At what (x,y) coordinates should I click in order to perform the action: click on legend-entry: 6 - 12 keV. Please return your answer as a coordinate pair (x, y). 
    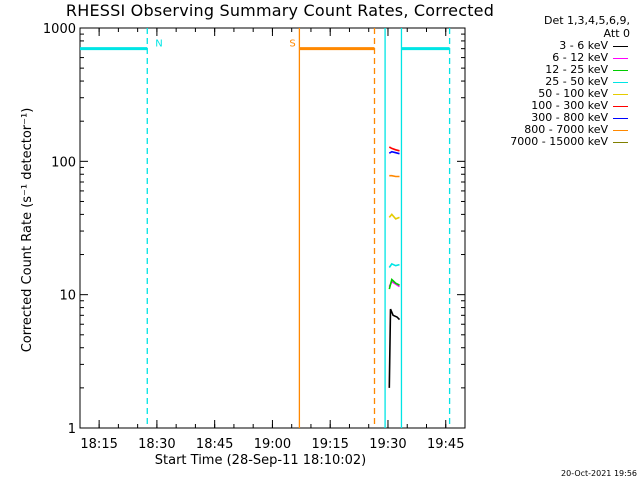
    Looking at the image, I should click on (555, 58).